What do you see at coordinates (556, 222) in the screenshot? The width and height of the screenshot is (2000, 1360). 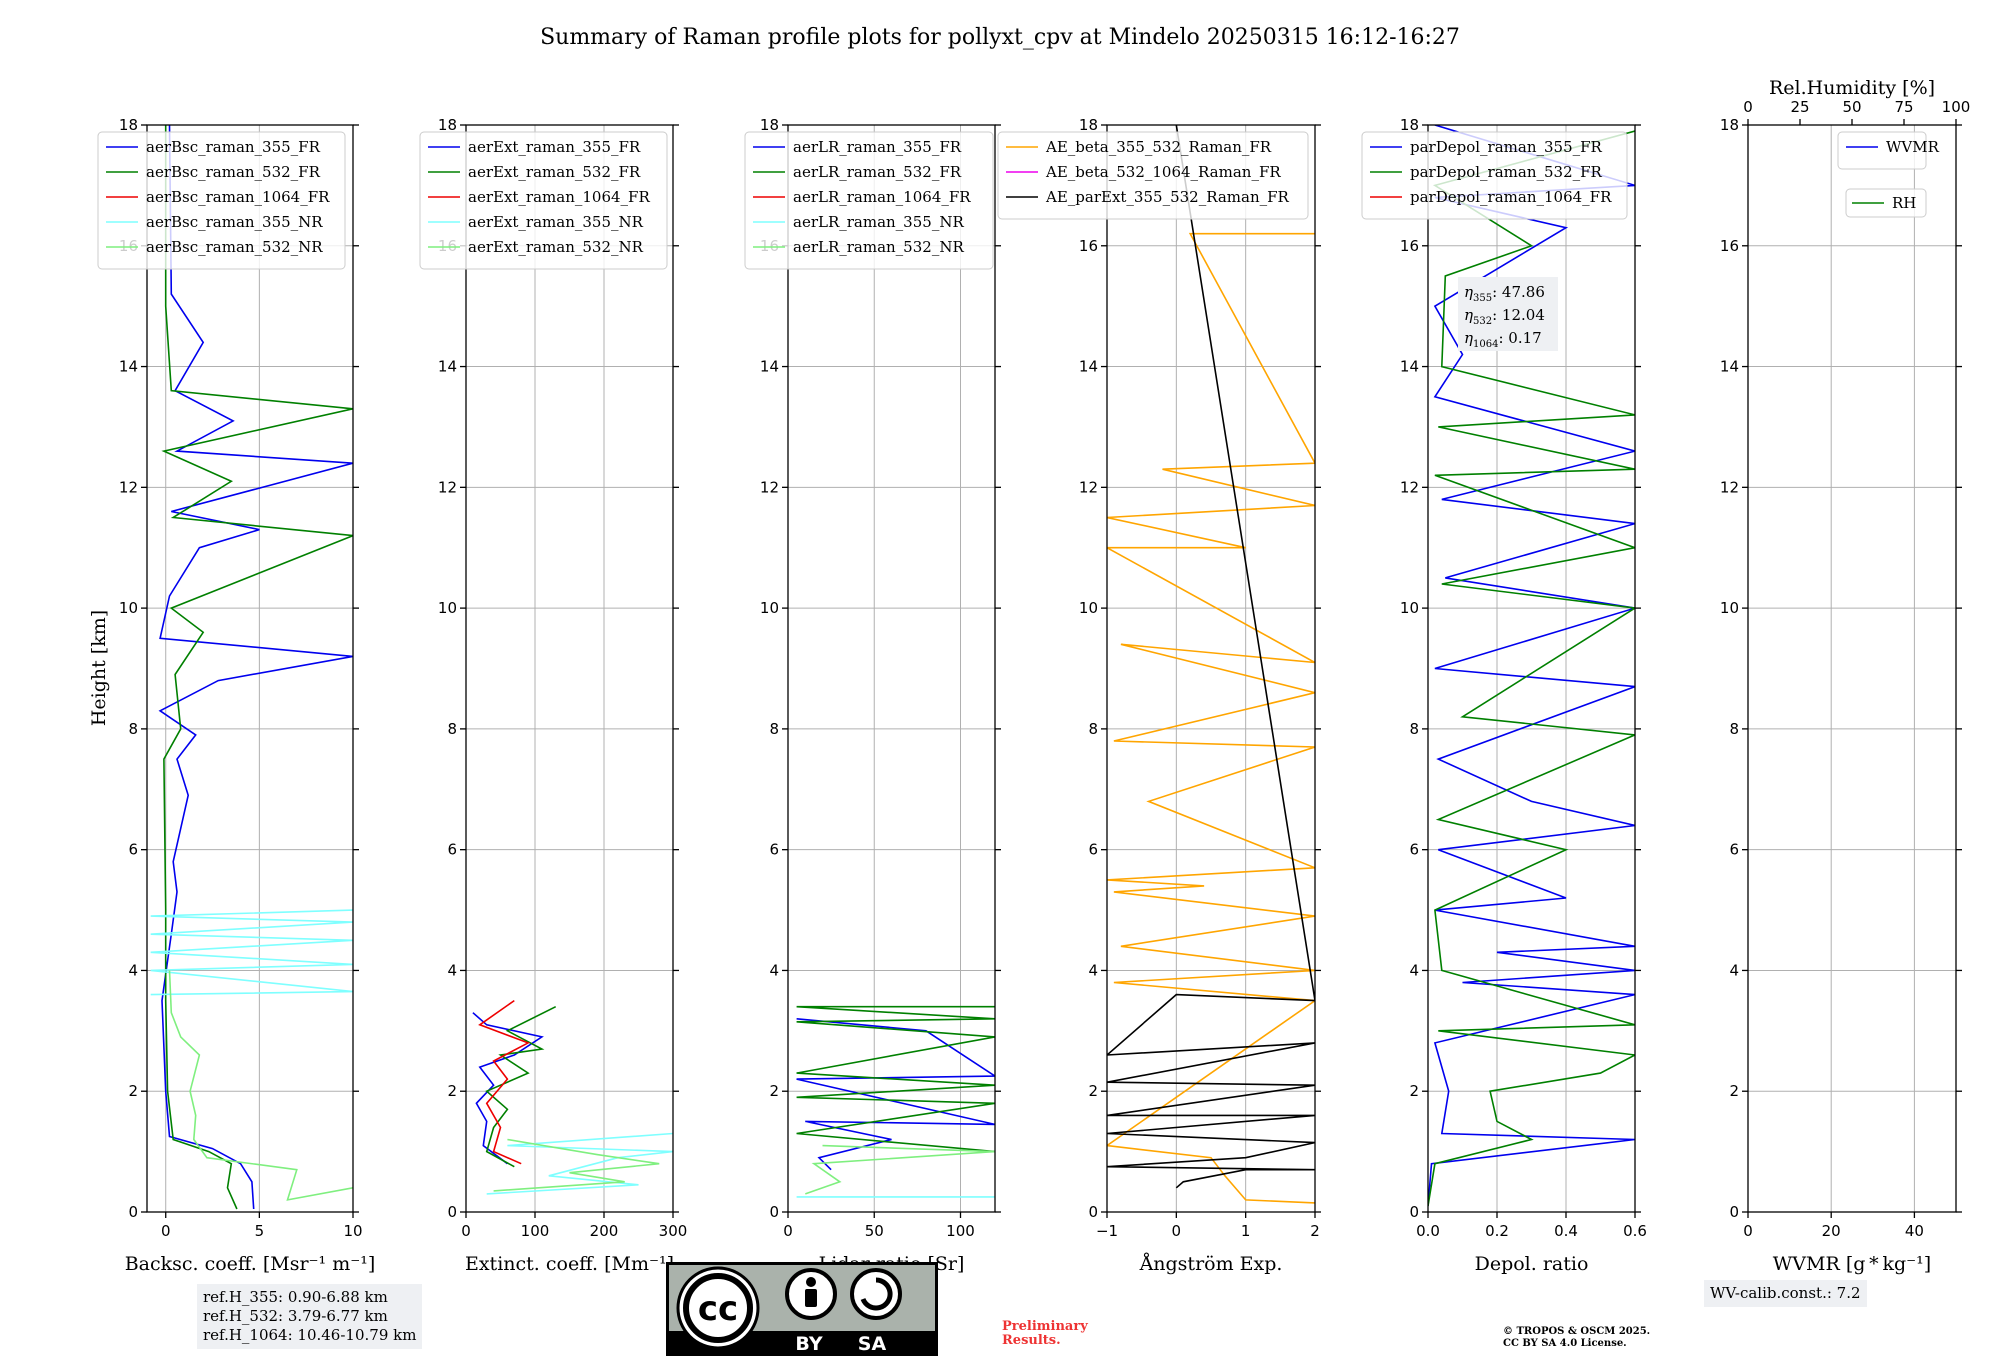 I see `legend-label: aerExt_raman_355_NR` at bounding box center [556, 222].